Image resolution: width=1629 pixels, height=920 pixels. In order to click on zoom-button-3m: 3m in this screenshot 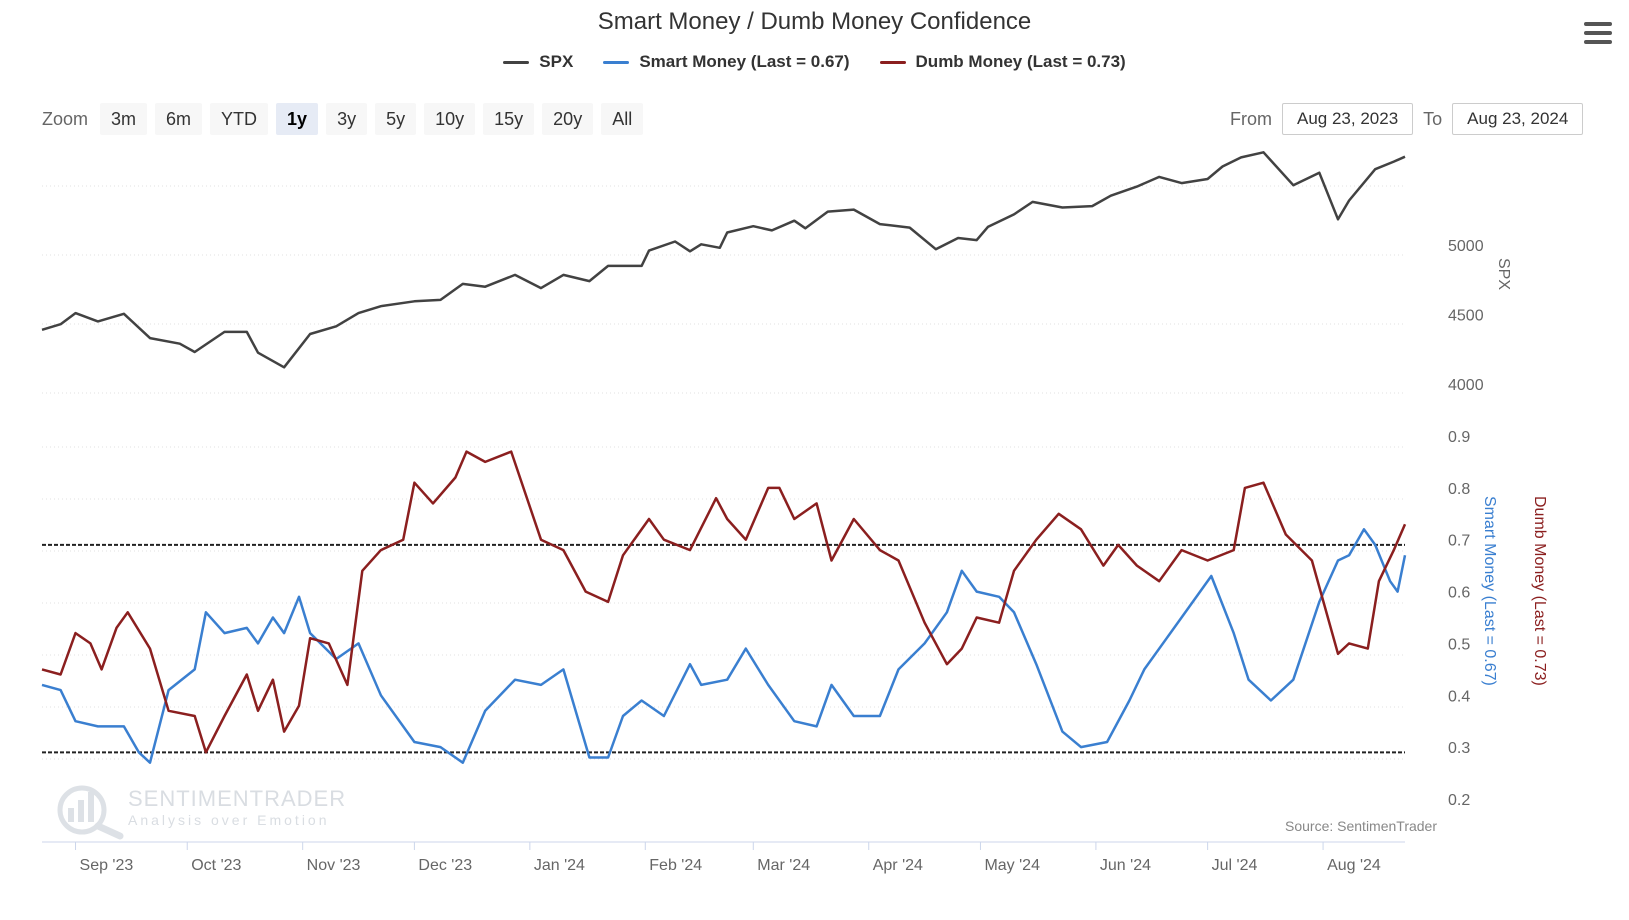, I will do `click(124, 119)`.